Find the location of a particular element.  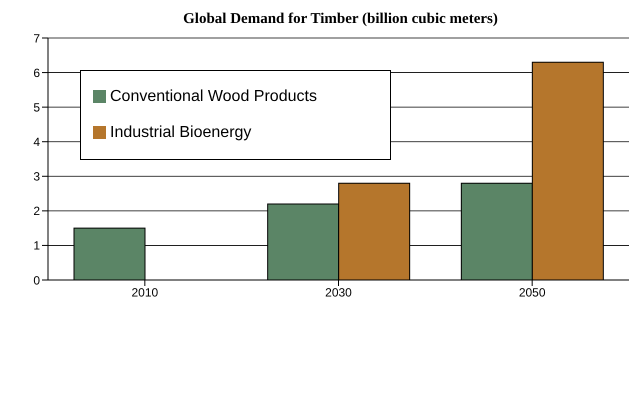

y-tick-label: 2 is located at coordinates (36, 211).